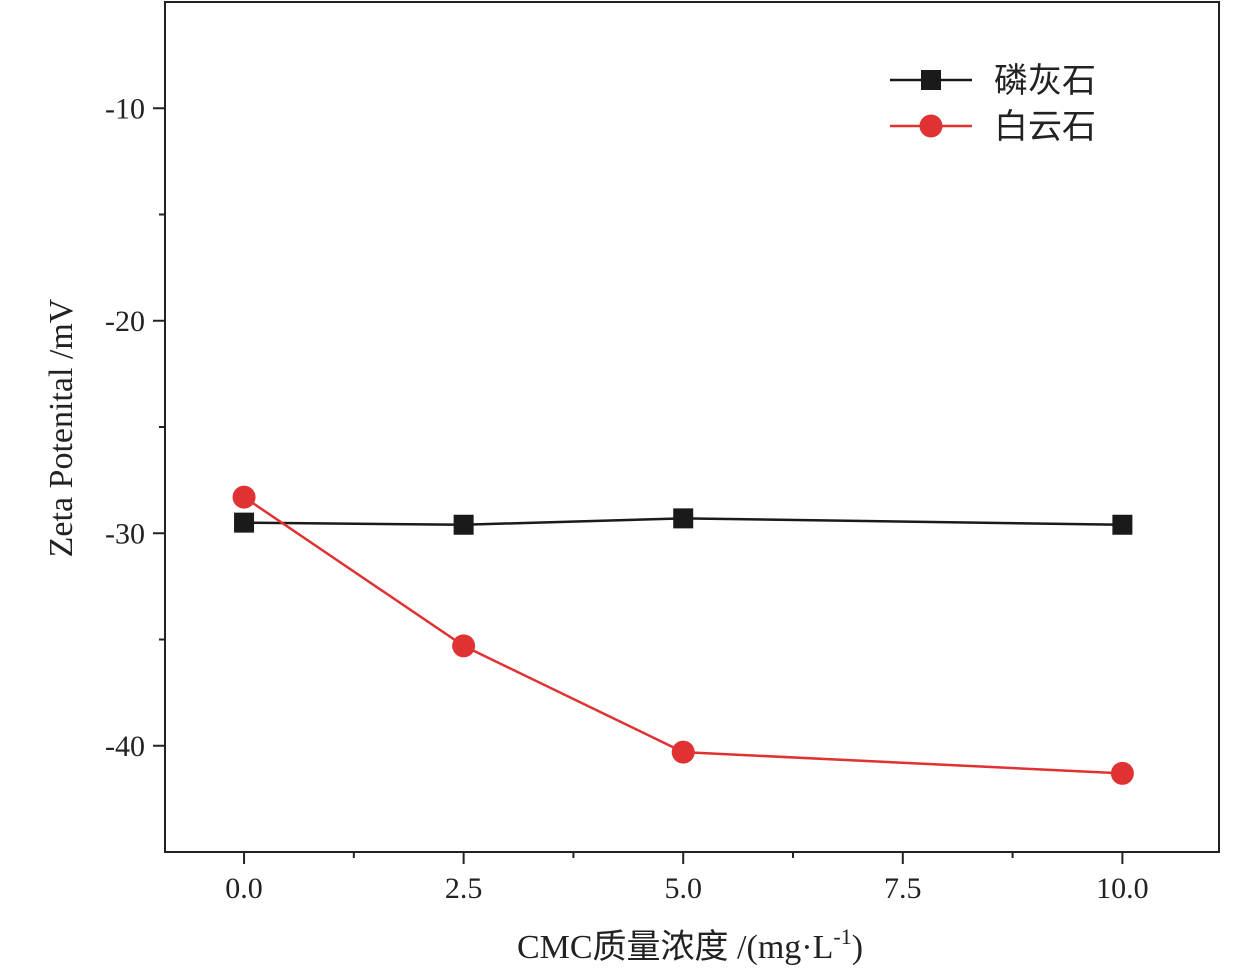 The width and height of the screenshot is (1260, 974). I want to click on x-tick-label: 2.5, so click(464, 888).